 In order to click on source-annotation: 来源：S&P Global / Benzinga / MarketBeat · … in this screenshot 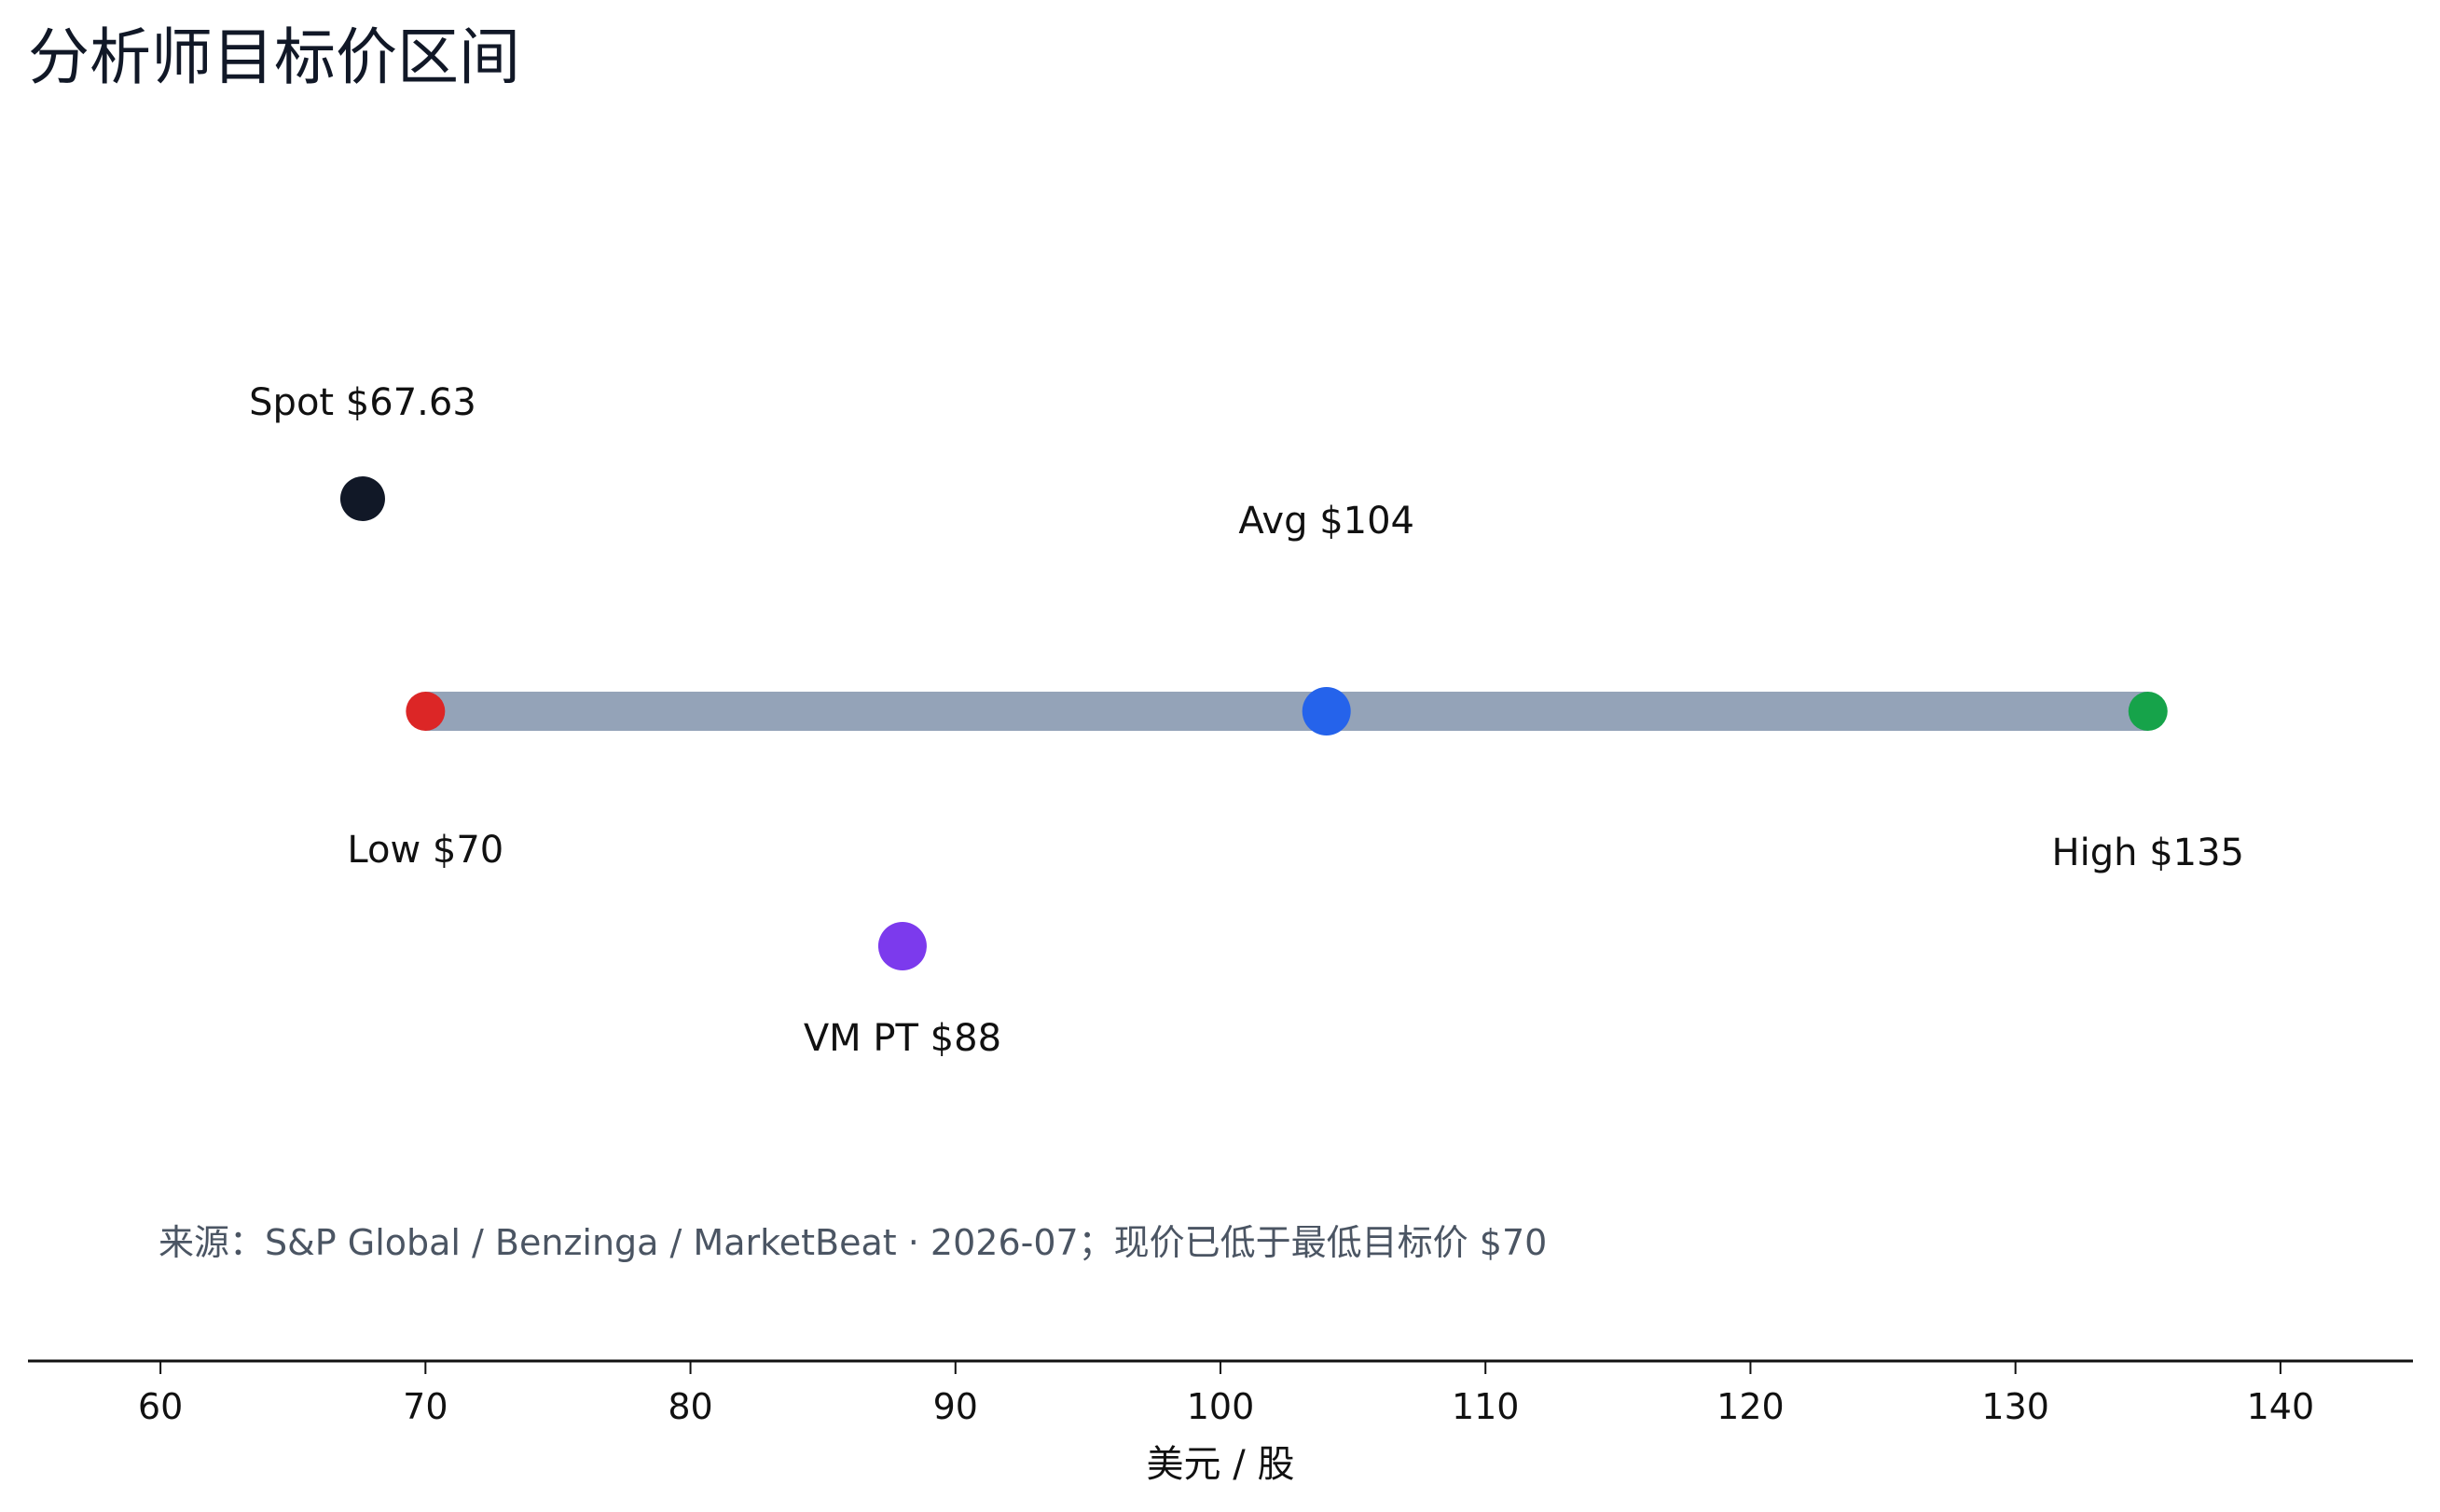, I will do `click(853, 1242)`.